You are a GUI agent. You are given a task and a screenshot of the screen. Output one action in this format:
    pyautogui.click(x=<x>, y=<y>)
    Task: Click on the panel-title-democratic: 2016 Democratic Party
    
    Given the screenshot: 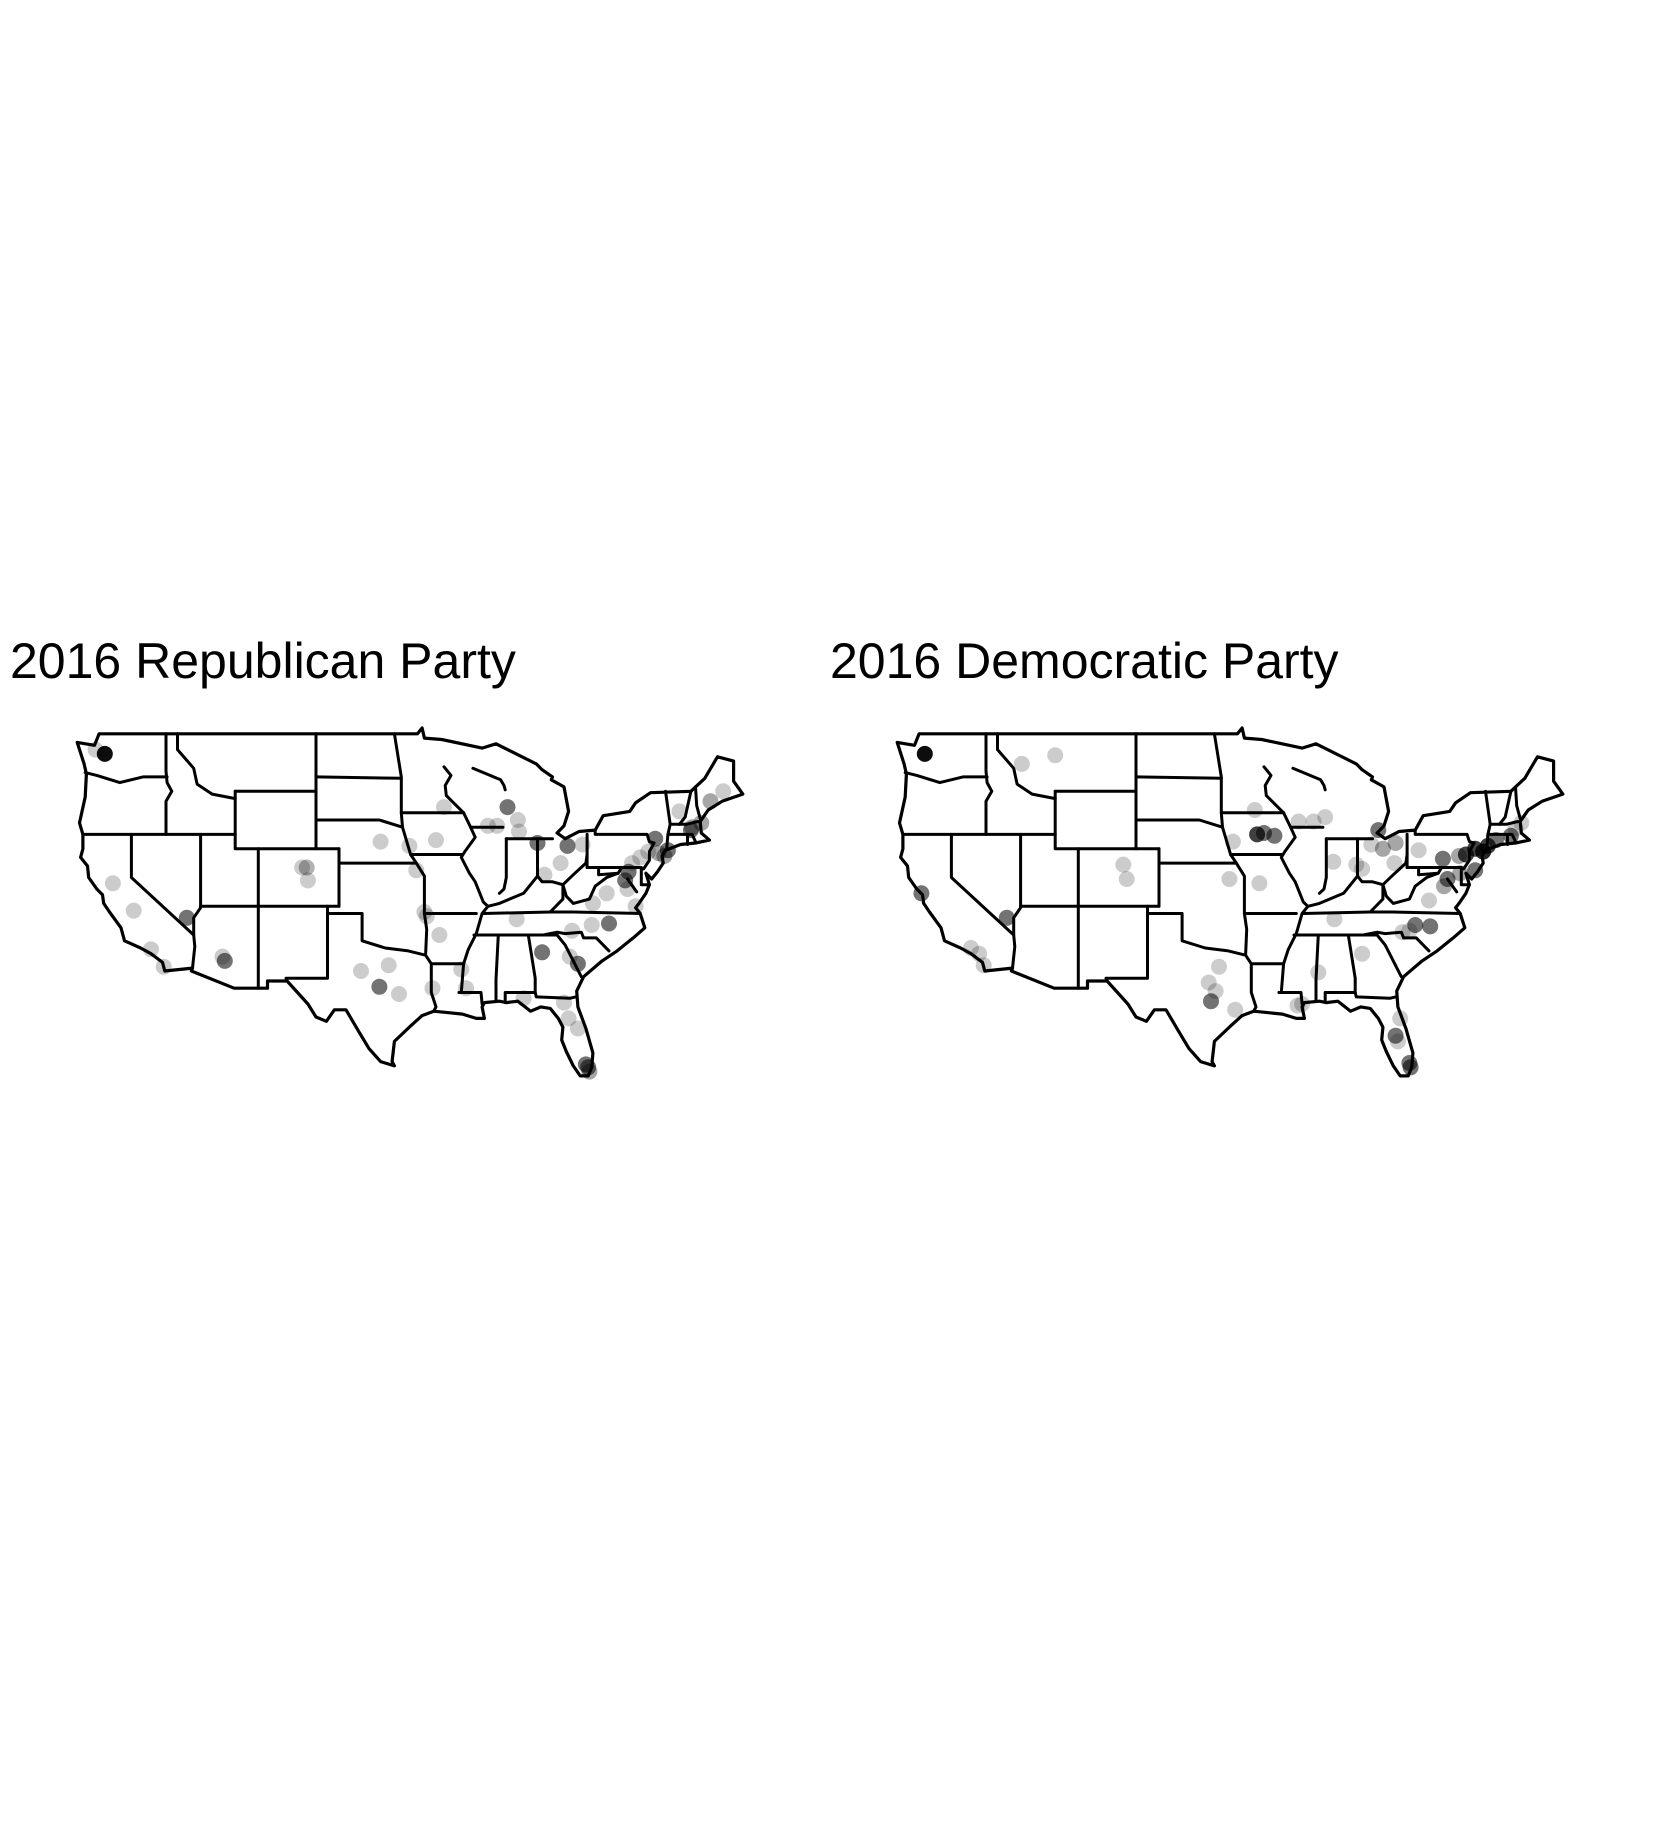 What is the action you would take?
    pyautogui.click(x=1084, y=661)
    